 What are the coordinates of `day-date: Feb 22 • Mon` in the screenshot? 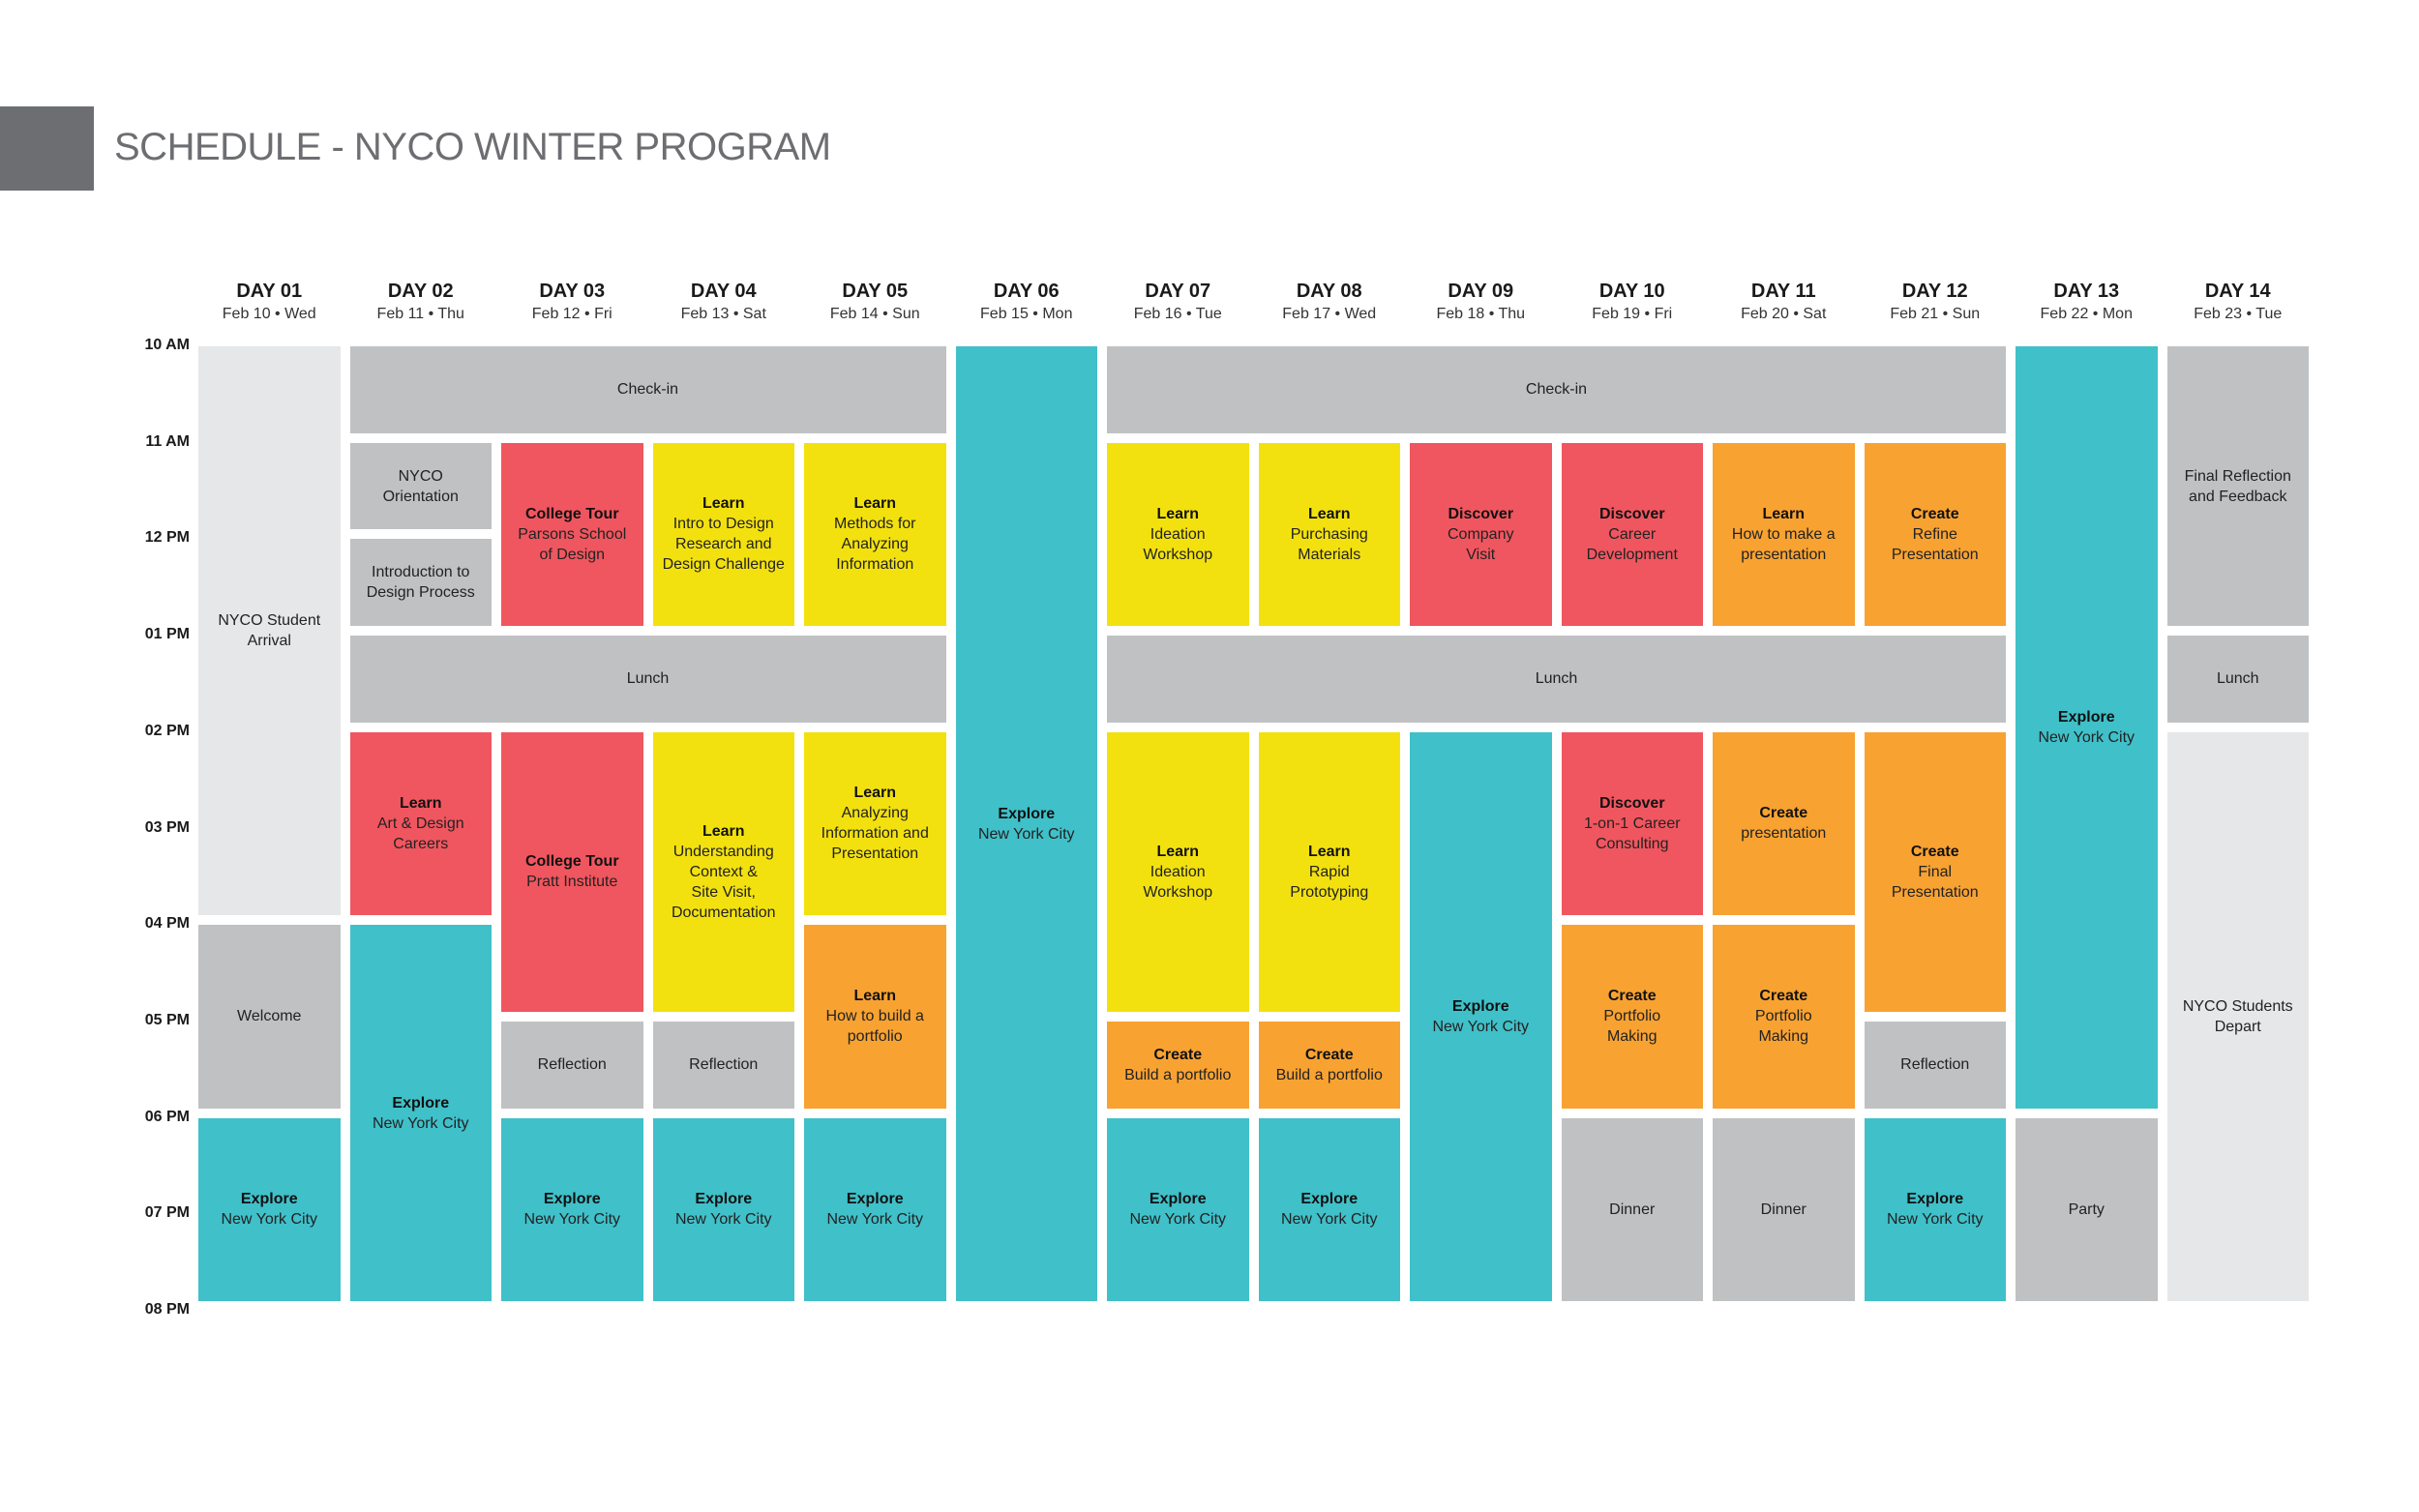 It's located at (2087, 314).